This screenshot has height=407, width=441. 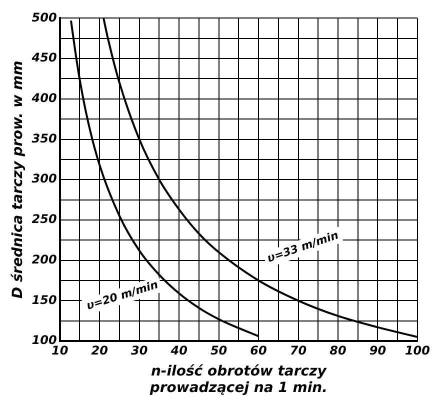 What do you see at coordinates (43, 57) in the screenshot?
I see `y-tick-label: 450` at bounding box center [43, 57].